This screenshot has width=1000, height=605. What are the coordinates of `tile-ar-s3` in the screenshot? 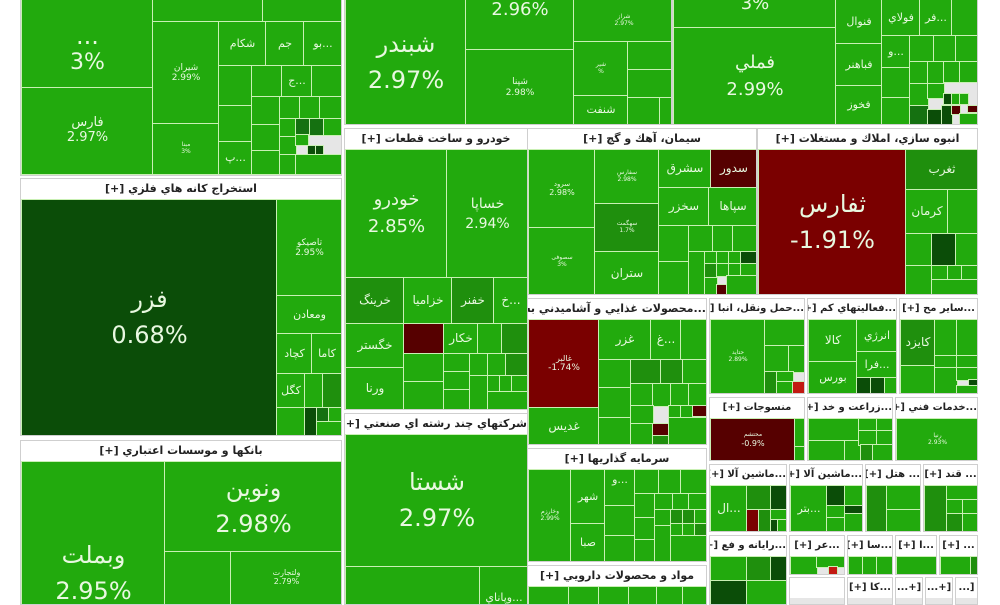 It's located at (833, 570).